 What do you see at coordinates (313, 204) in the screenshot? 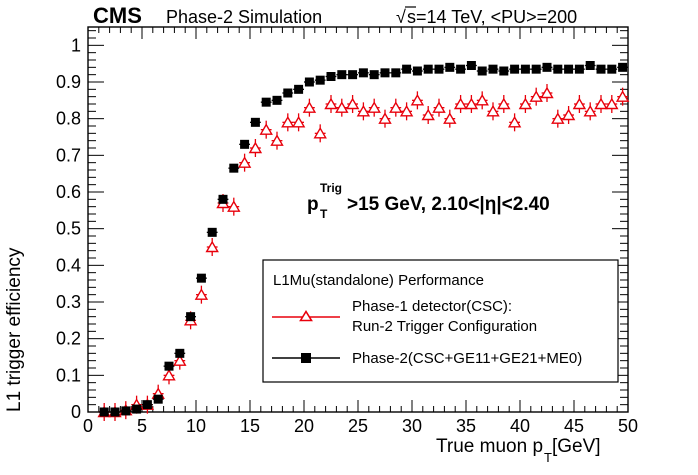
I see `annotation-p: p` at bounding box center [313, 204].